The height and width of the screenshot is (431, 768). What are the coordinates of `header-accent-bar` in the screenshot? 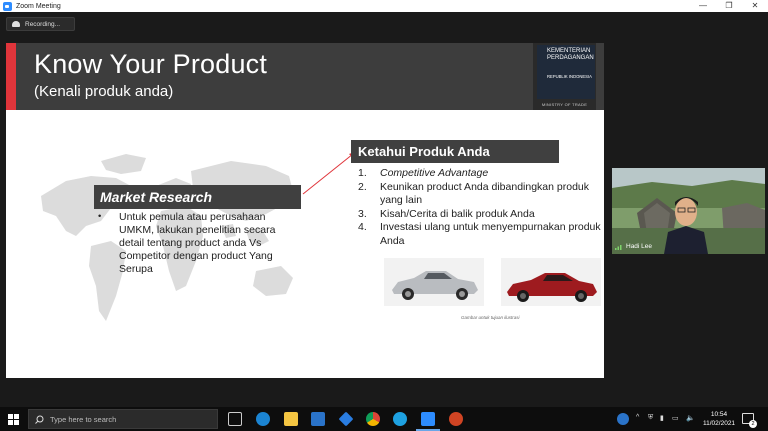 It's located at (11, 76).